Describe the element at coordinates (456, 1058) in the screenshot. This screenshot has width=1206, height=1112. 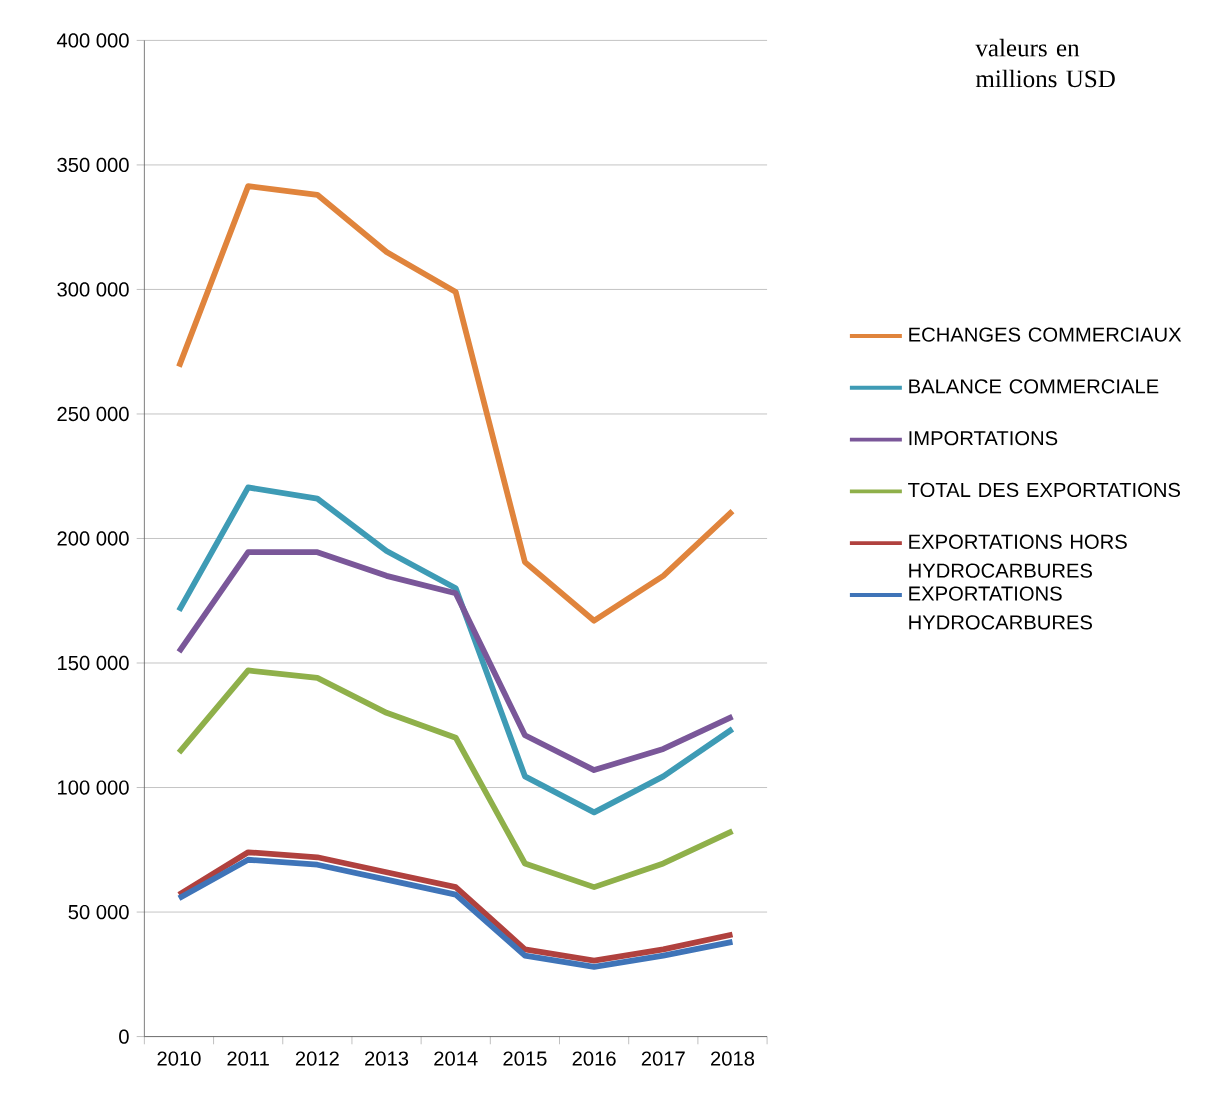
I see `x-tick-label: 2014` at that location.